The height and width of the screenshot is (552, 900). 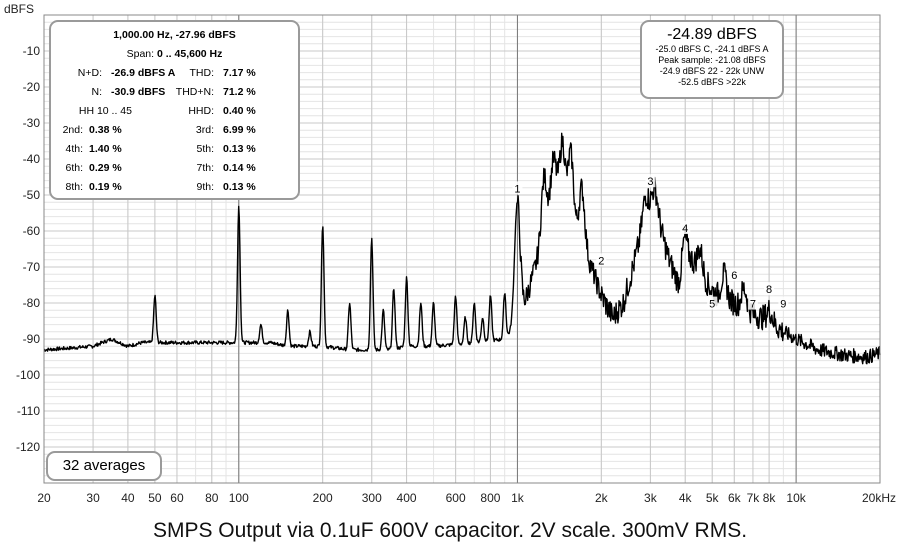 I want to click on stats-row-hh: HH 10 .. 45 HHD: 0.40 %, so click(x=174, y=112).